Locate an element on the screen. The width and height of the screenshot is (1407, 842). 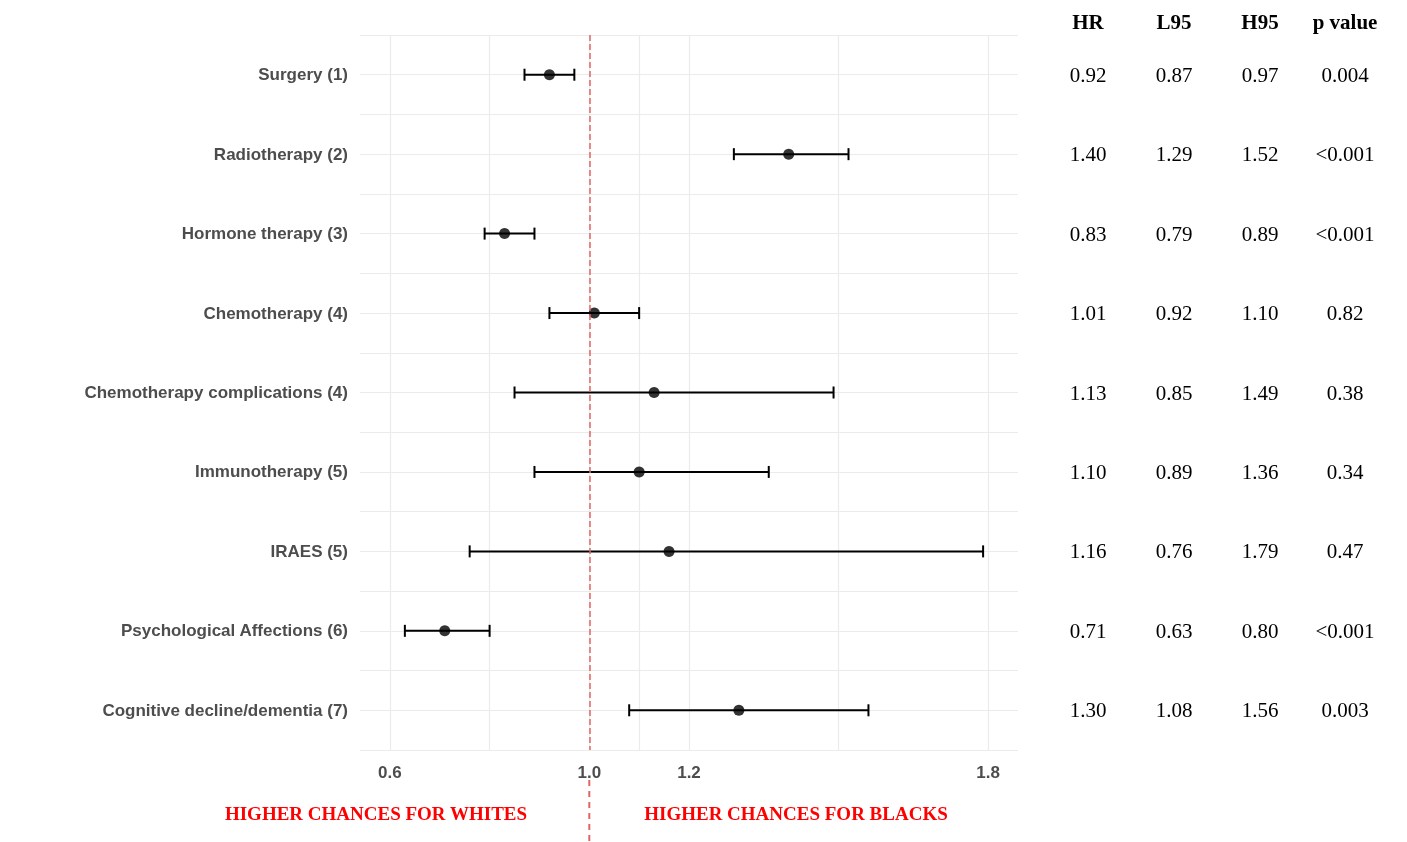
y-tick-label: Hormone therapy (3) is located at coordinates (264, 234).